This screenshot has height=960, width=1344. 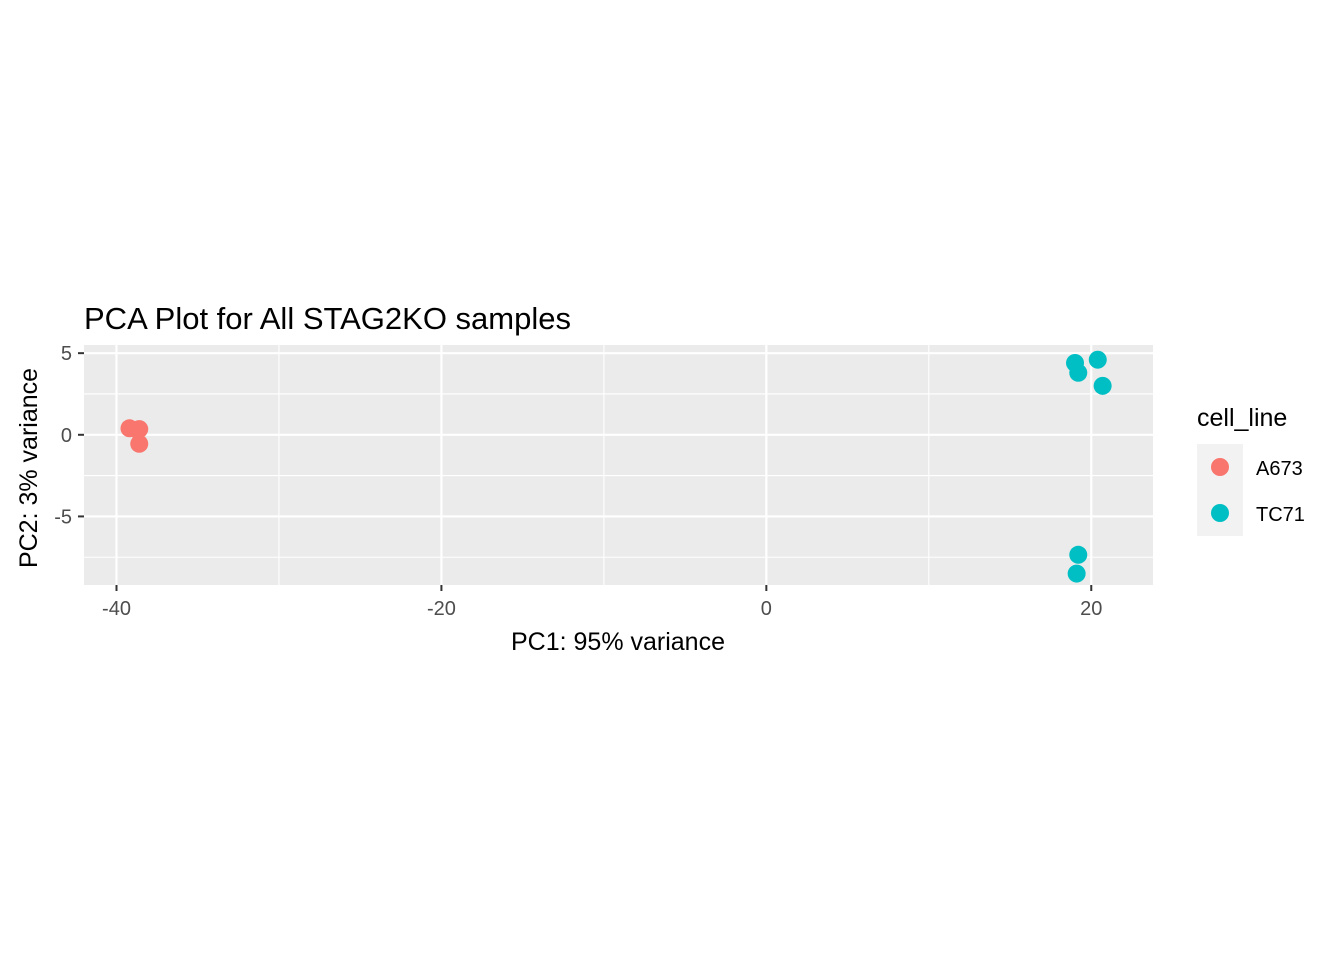 I want to click on y-tick-label: -5, so click(x=63, y=517).